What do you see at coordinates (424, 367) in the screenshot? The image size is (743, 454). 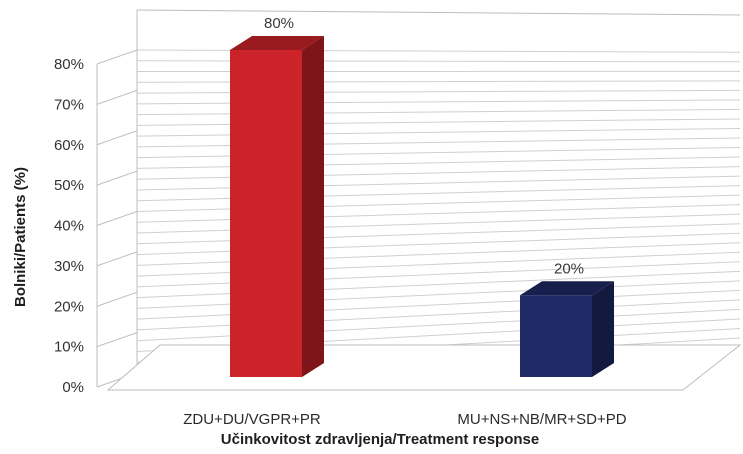 I see `chart-floor` at bounding box center [424, 367].